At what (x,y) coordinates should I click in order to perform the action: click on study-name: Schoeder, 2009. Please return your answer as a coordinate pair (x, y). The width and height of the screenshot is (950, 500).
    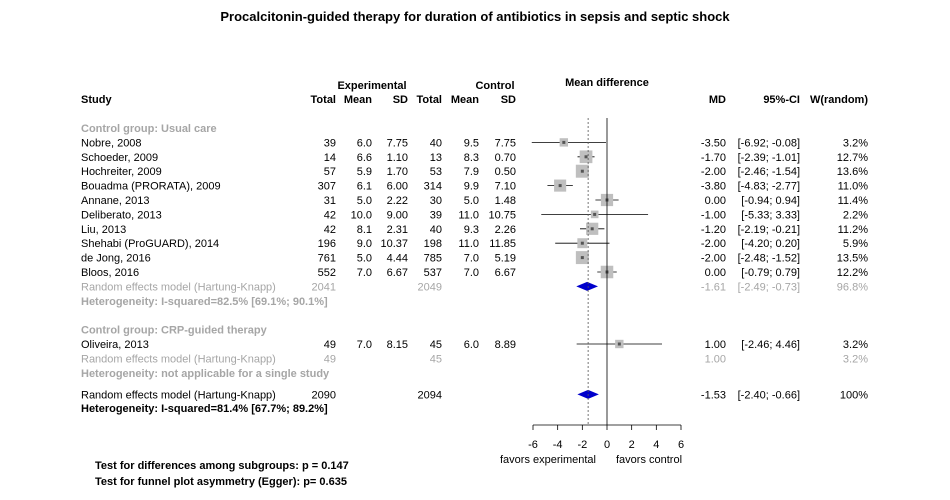
    Looking at the image, I should click on (119, 158).